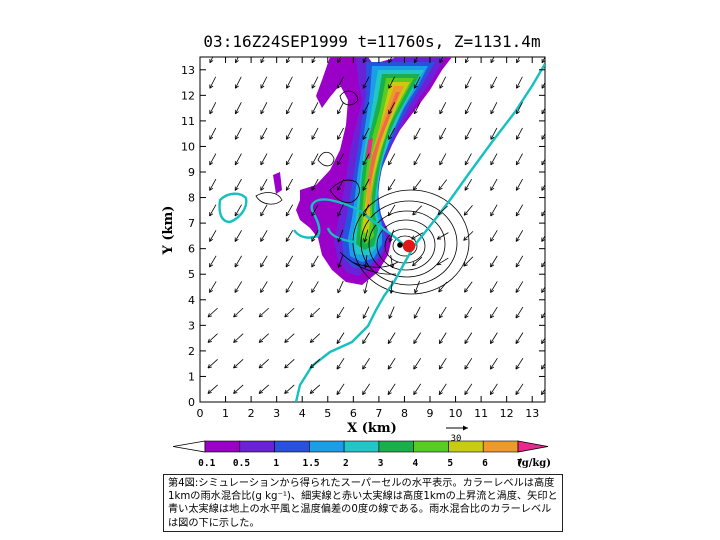 The image size is (720, 540). What do you see at coordinates (191, 249) in the screenshot?
I see `y-tick-label: 6` at bounding box center [191, 249].